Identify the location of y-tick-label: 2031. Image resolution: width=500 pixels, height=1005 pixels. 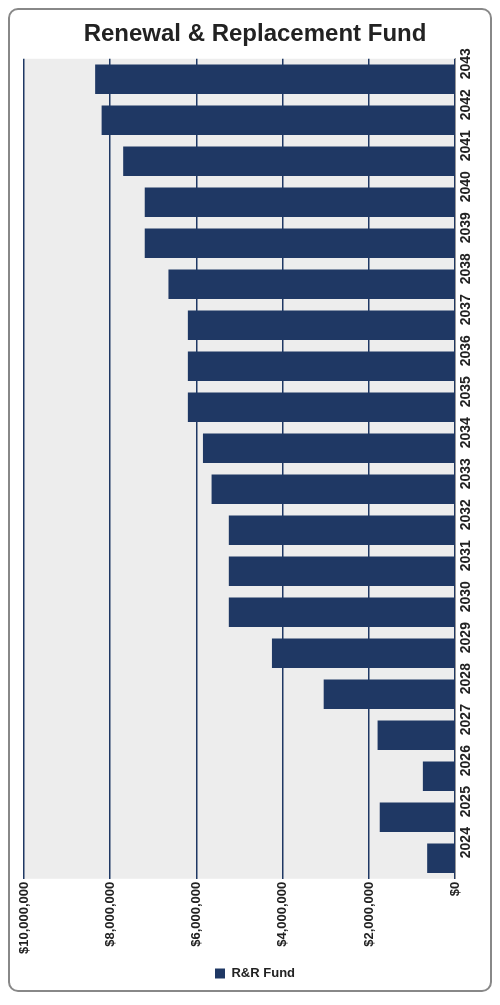
(465, 555).